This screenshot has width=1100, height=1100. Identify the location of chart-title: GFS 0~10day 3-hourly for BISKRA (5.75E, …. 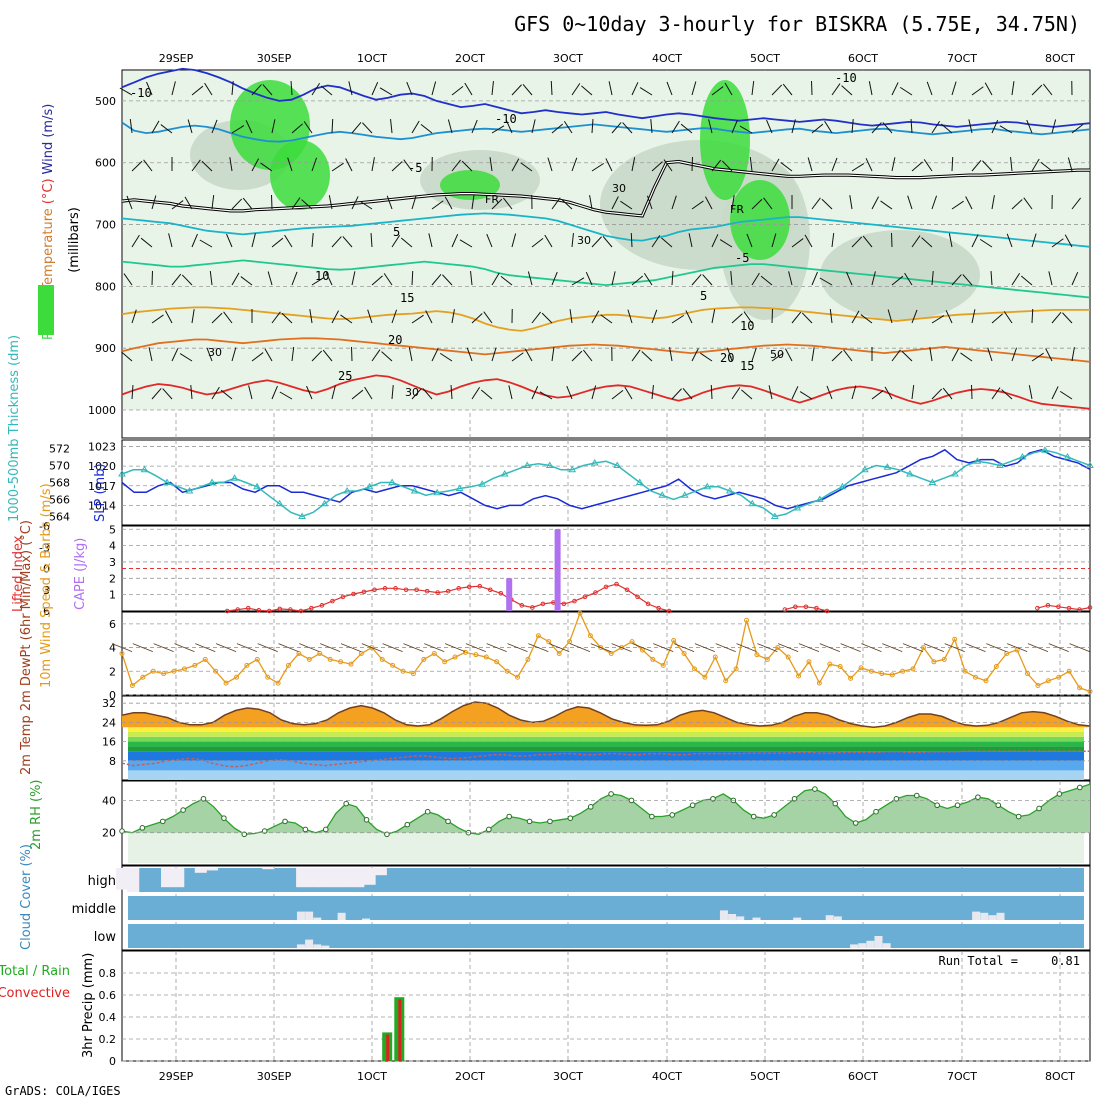
(797, 24).